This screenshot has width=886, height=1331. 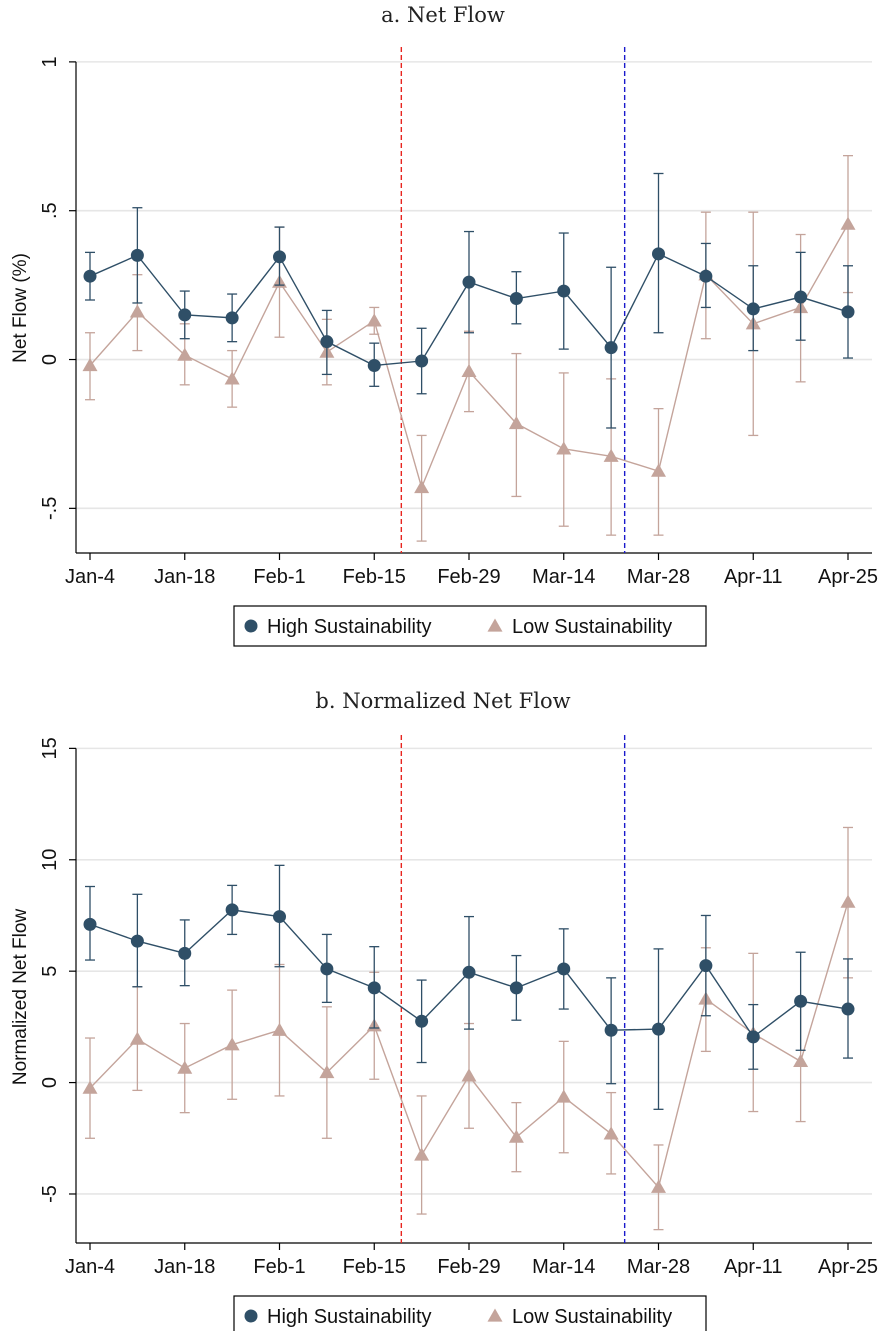 What do you see at coordinates (50, 61) in the screenshot?
I see `y-tick-label: 1` at bounding box center [50, 61].